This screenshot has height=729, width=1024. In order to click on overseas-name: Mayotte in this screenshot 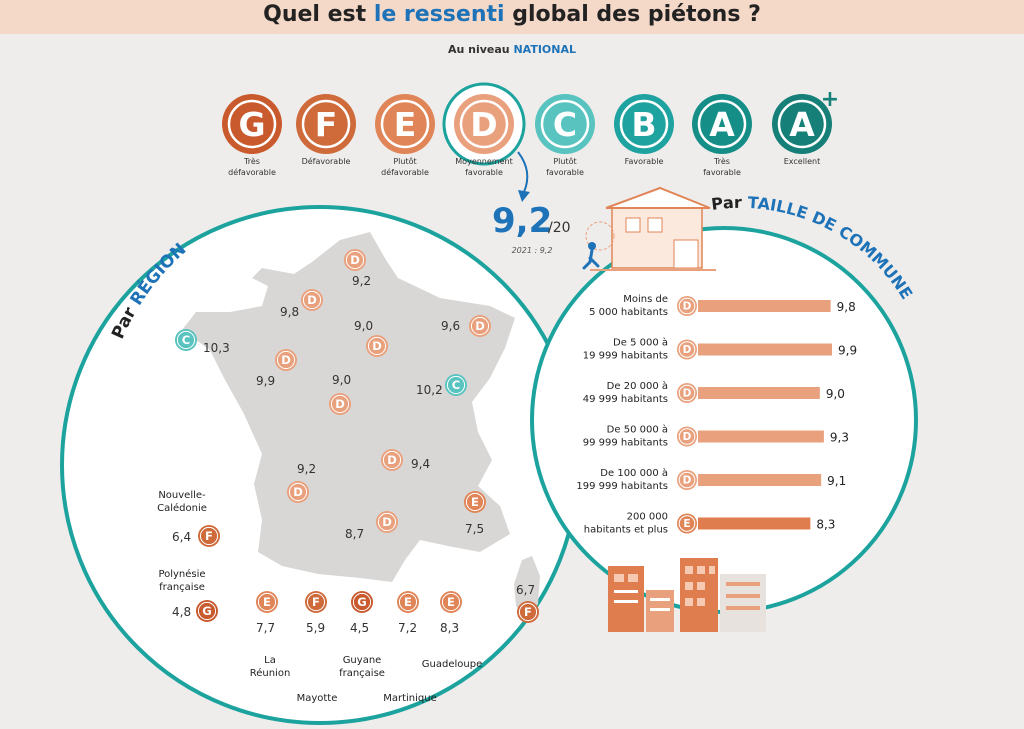, I will do `click(317, 698)`.